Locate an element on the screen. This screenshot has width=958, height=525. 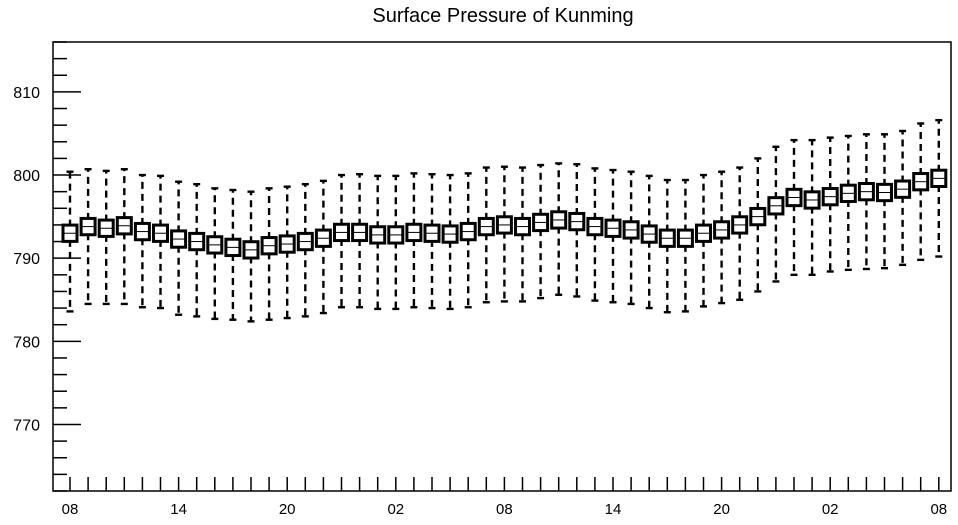
y-axis: 770 780 790 800 810 is located at coordinates (47, 266).